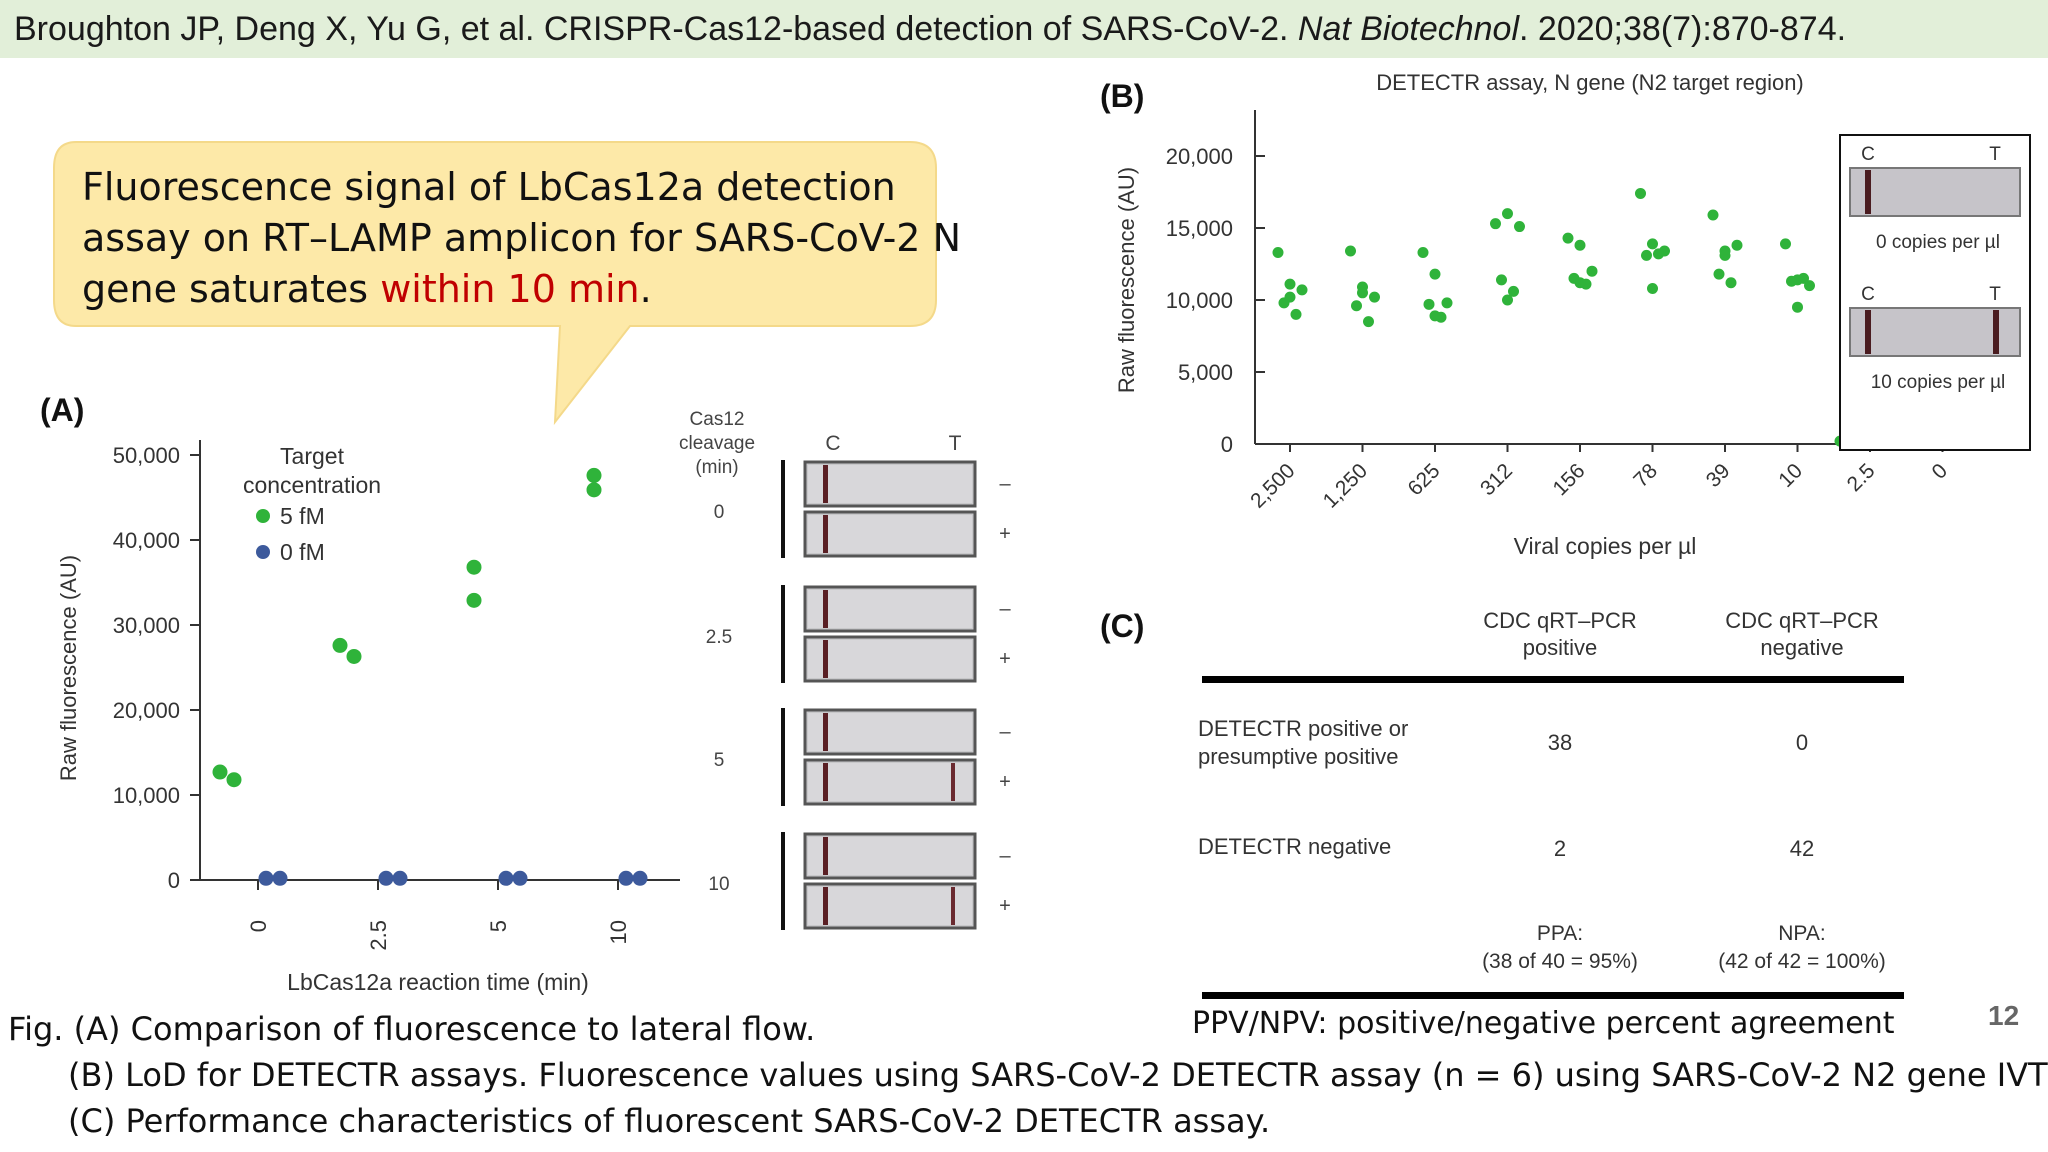 This screenshot has height=1152, width=2048. What do you see at coordinates (719, 637) in the screenshot?
I see `lateral-time-label: 2.5` at bounding box center [719, 637].